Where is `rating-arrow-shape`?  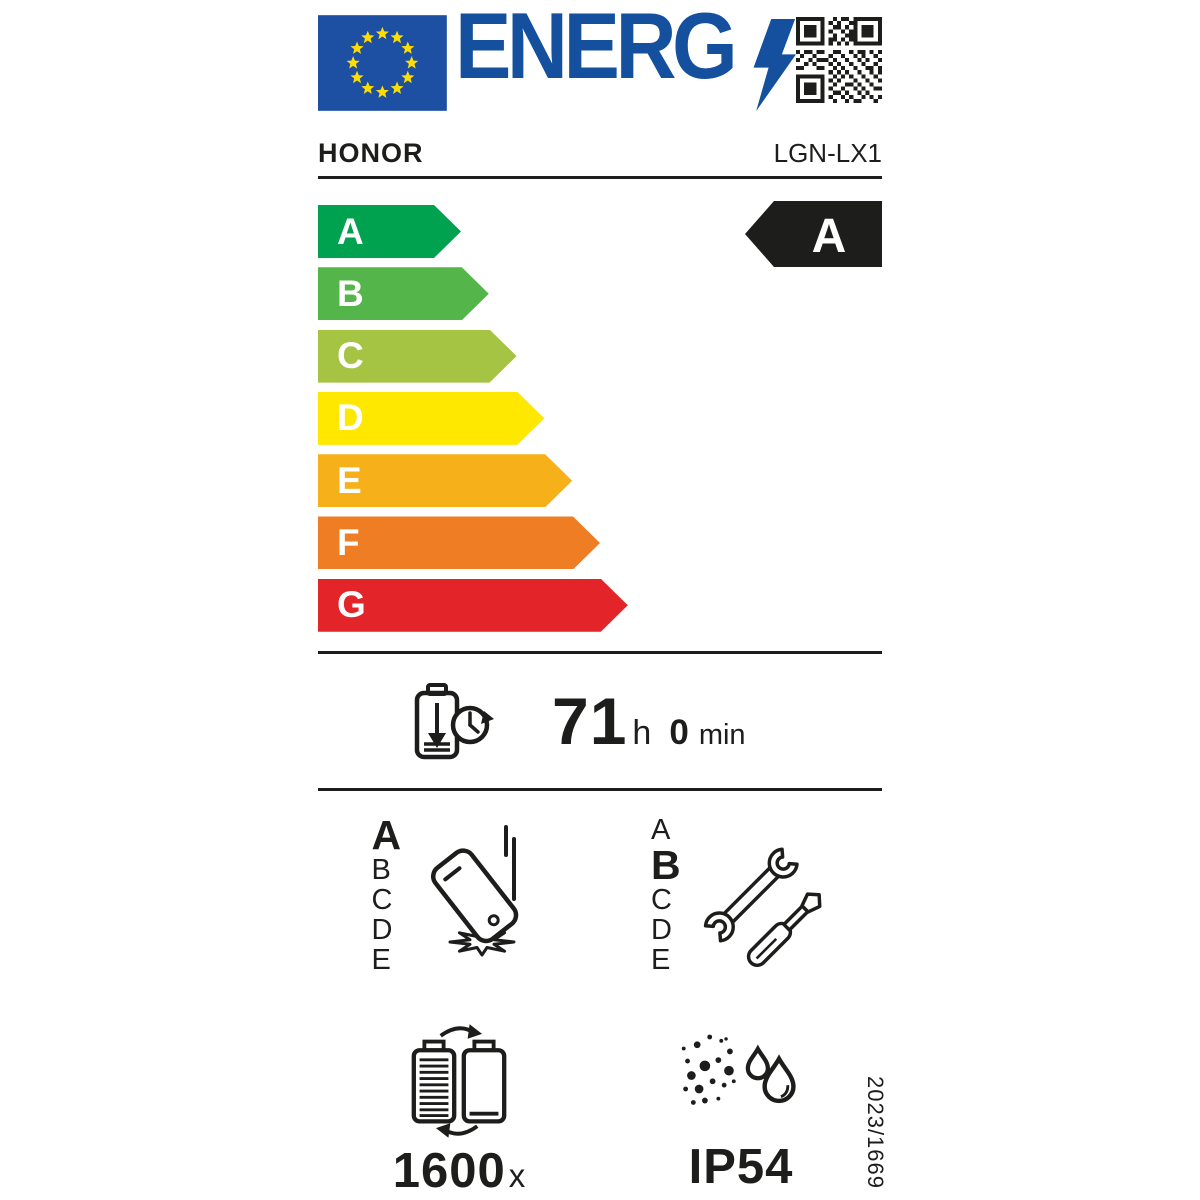 rating-arrow-shape is located at coordinates (813, 234).